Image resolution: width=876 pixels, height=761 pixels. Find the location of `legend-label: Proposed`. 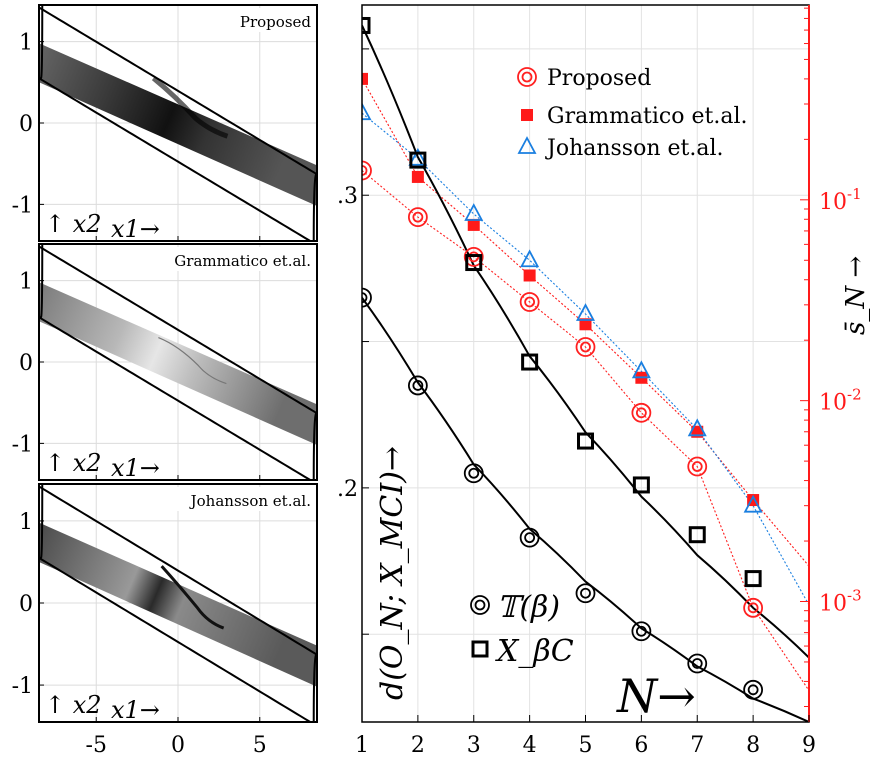

legend-label: Proposed is located at coordinates (599, 78).